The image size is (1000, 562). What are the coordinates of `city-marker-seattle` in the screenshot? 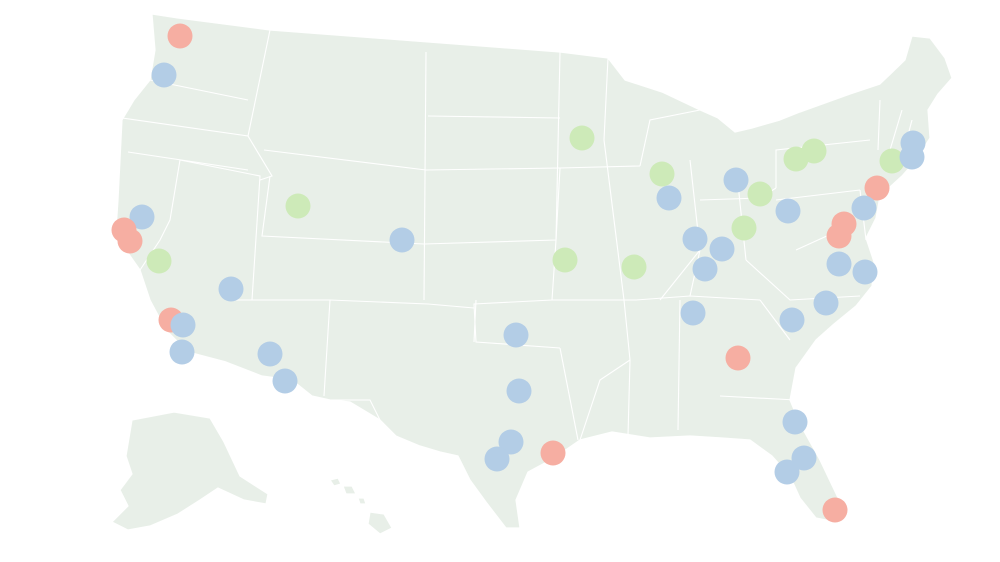 It's located at (180, 36).